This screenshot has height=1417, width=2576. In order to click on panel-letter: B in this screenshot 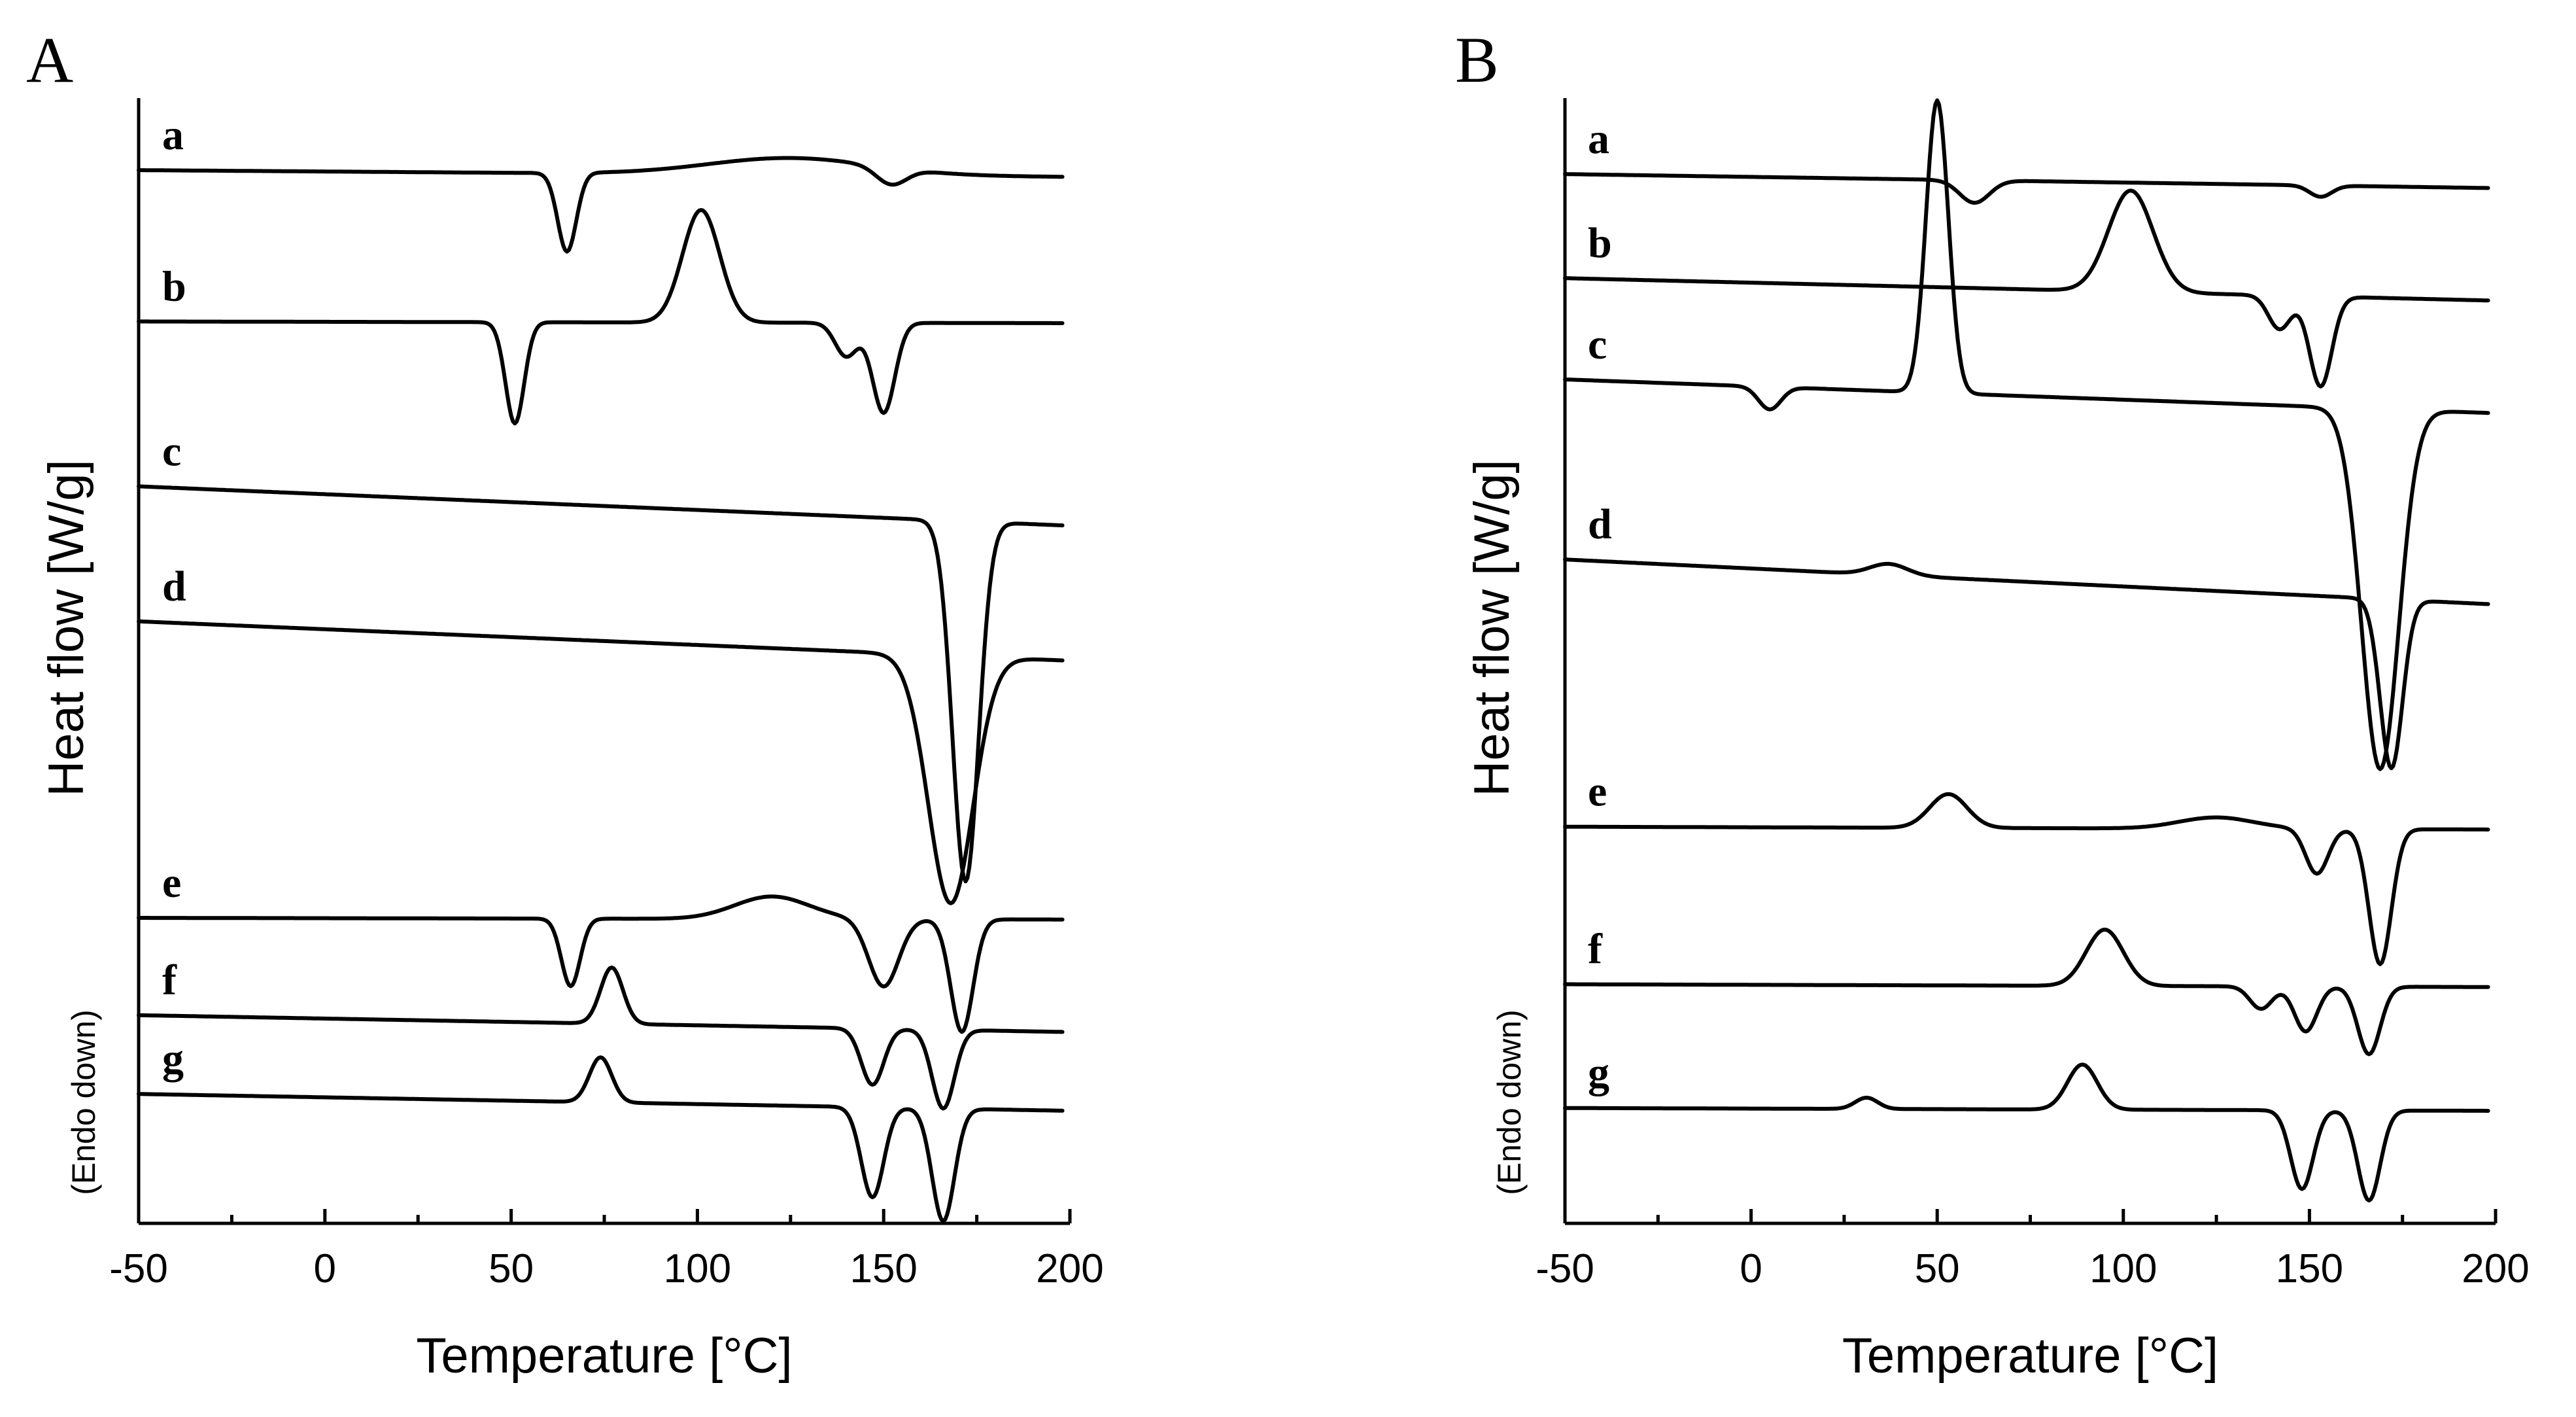, I will do `click(1477, 60)`.